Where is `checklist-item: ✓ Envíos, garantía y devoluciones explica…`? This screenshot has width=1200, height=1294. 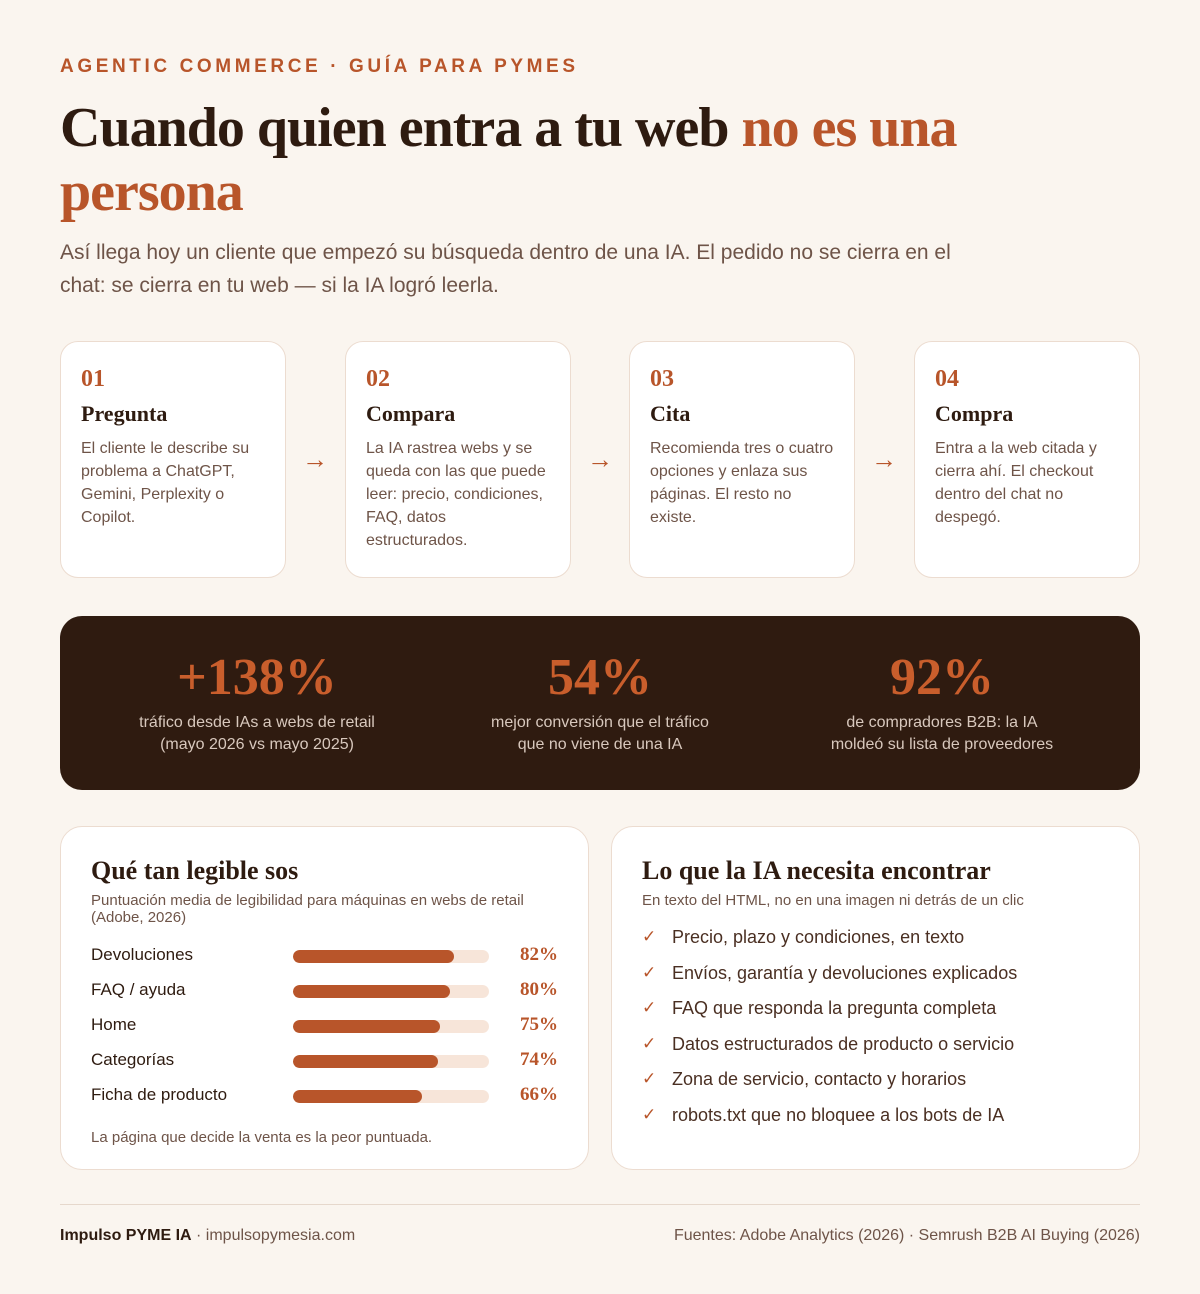 checklist-item: ✓ Envíos, garantía y devoluciones explica… is located at coordinates (875, 980).